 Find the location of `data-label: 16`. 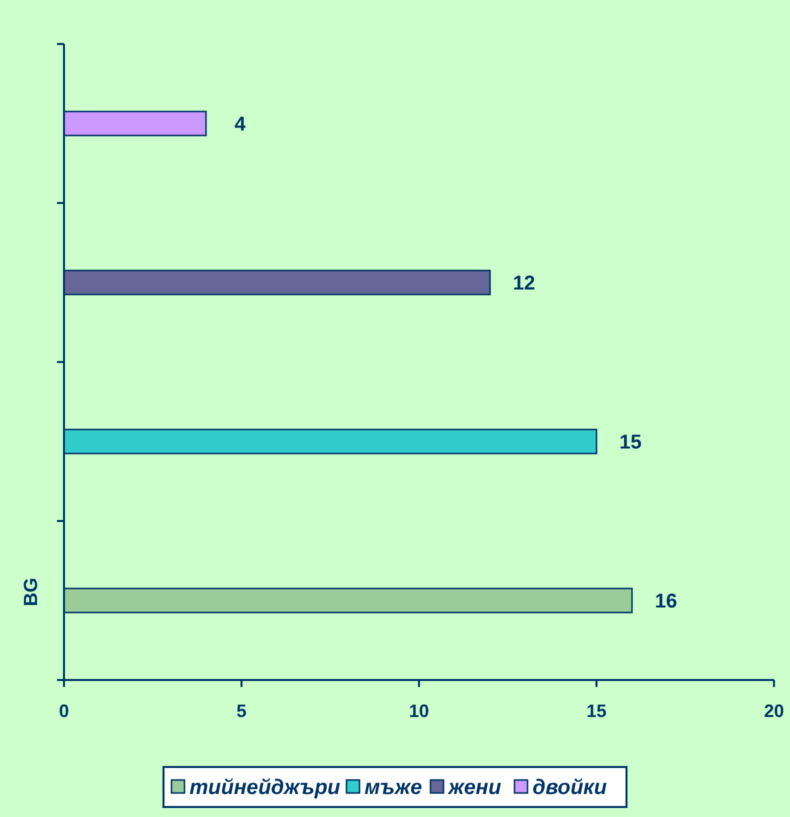

data-label: 16 is located at coordinates (666, 601).